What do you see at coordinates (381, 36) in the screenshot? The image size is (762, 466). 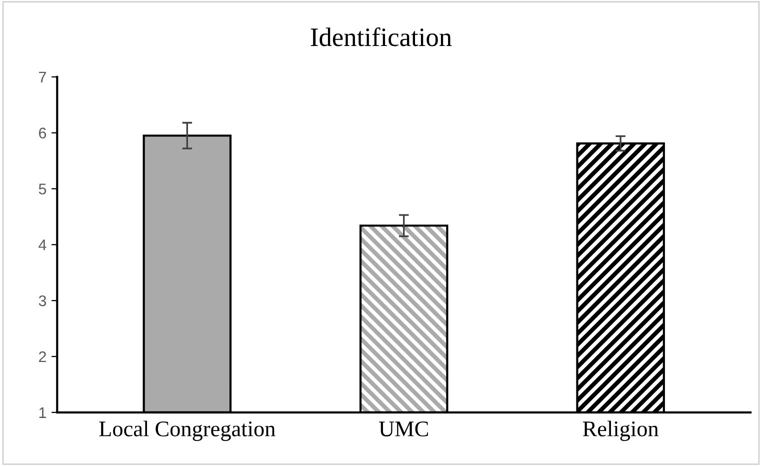 I see `chart-title: Identification` at bounding box center [381, 36].